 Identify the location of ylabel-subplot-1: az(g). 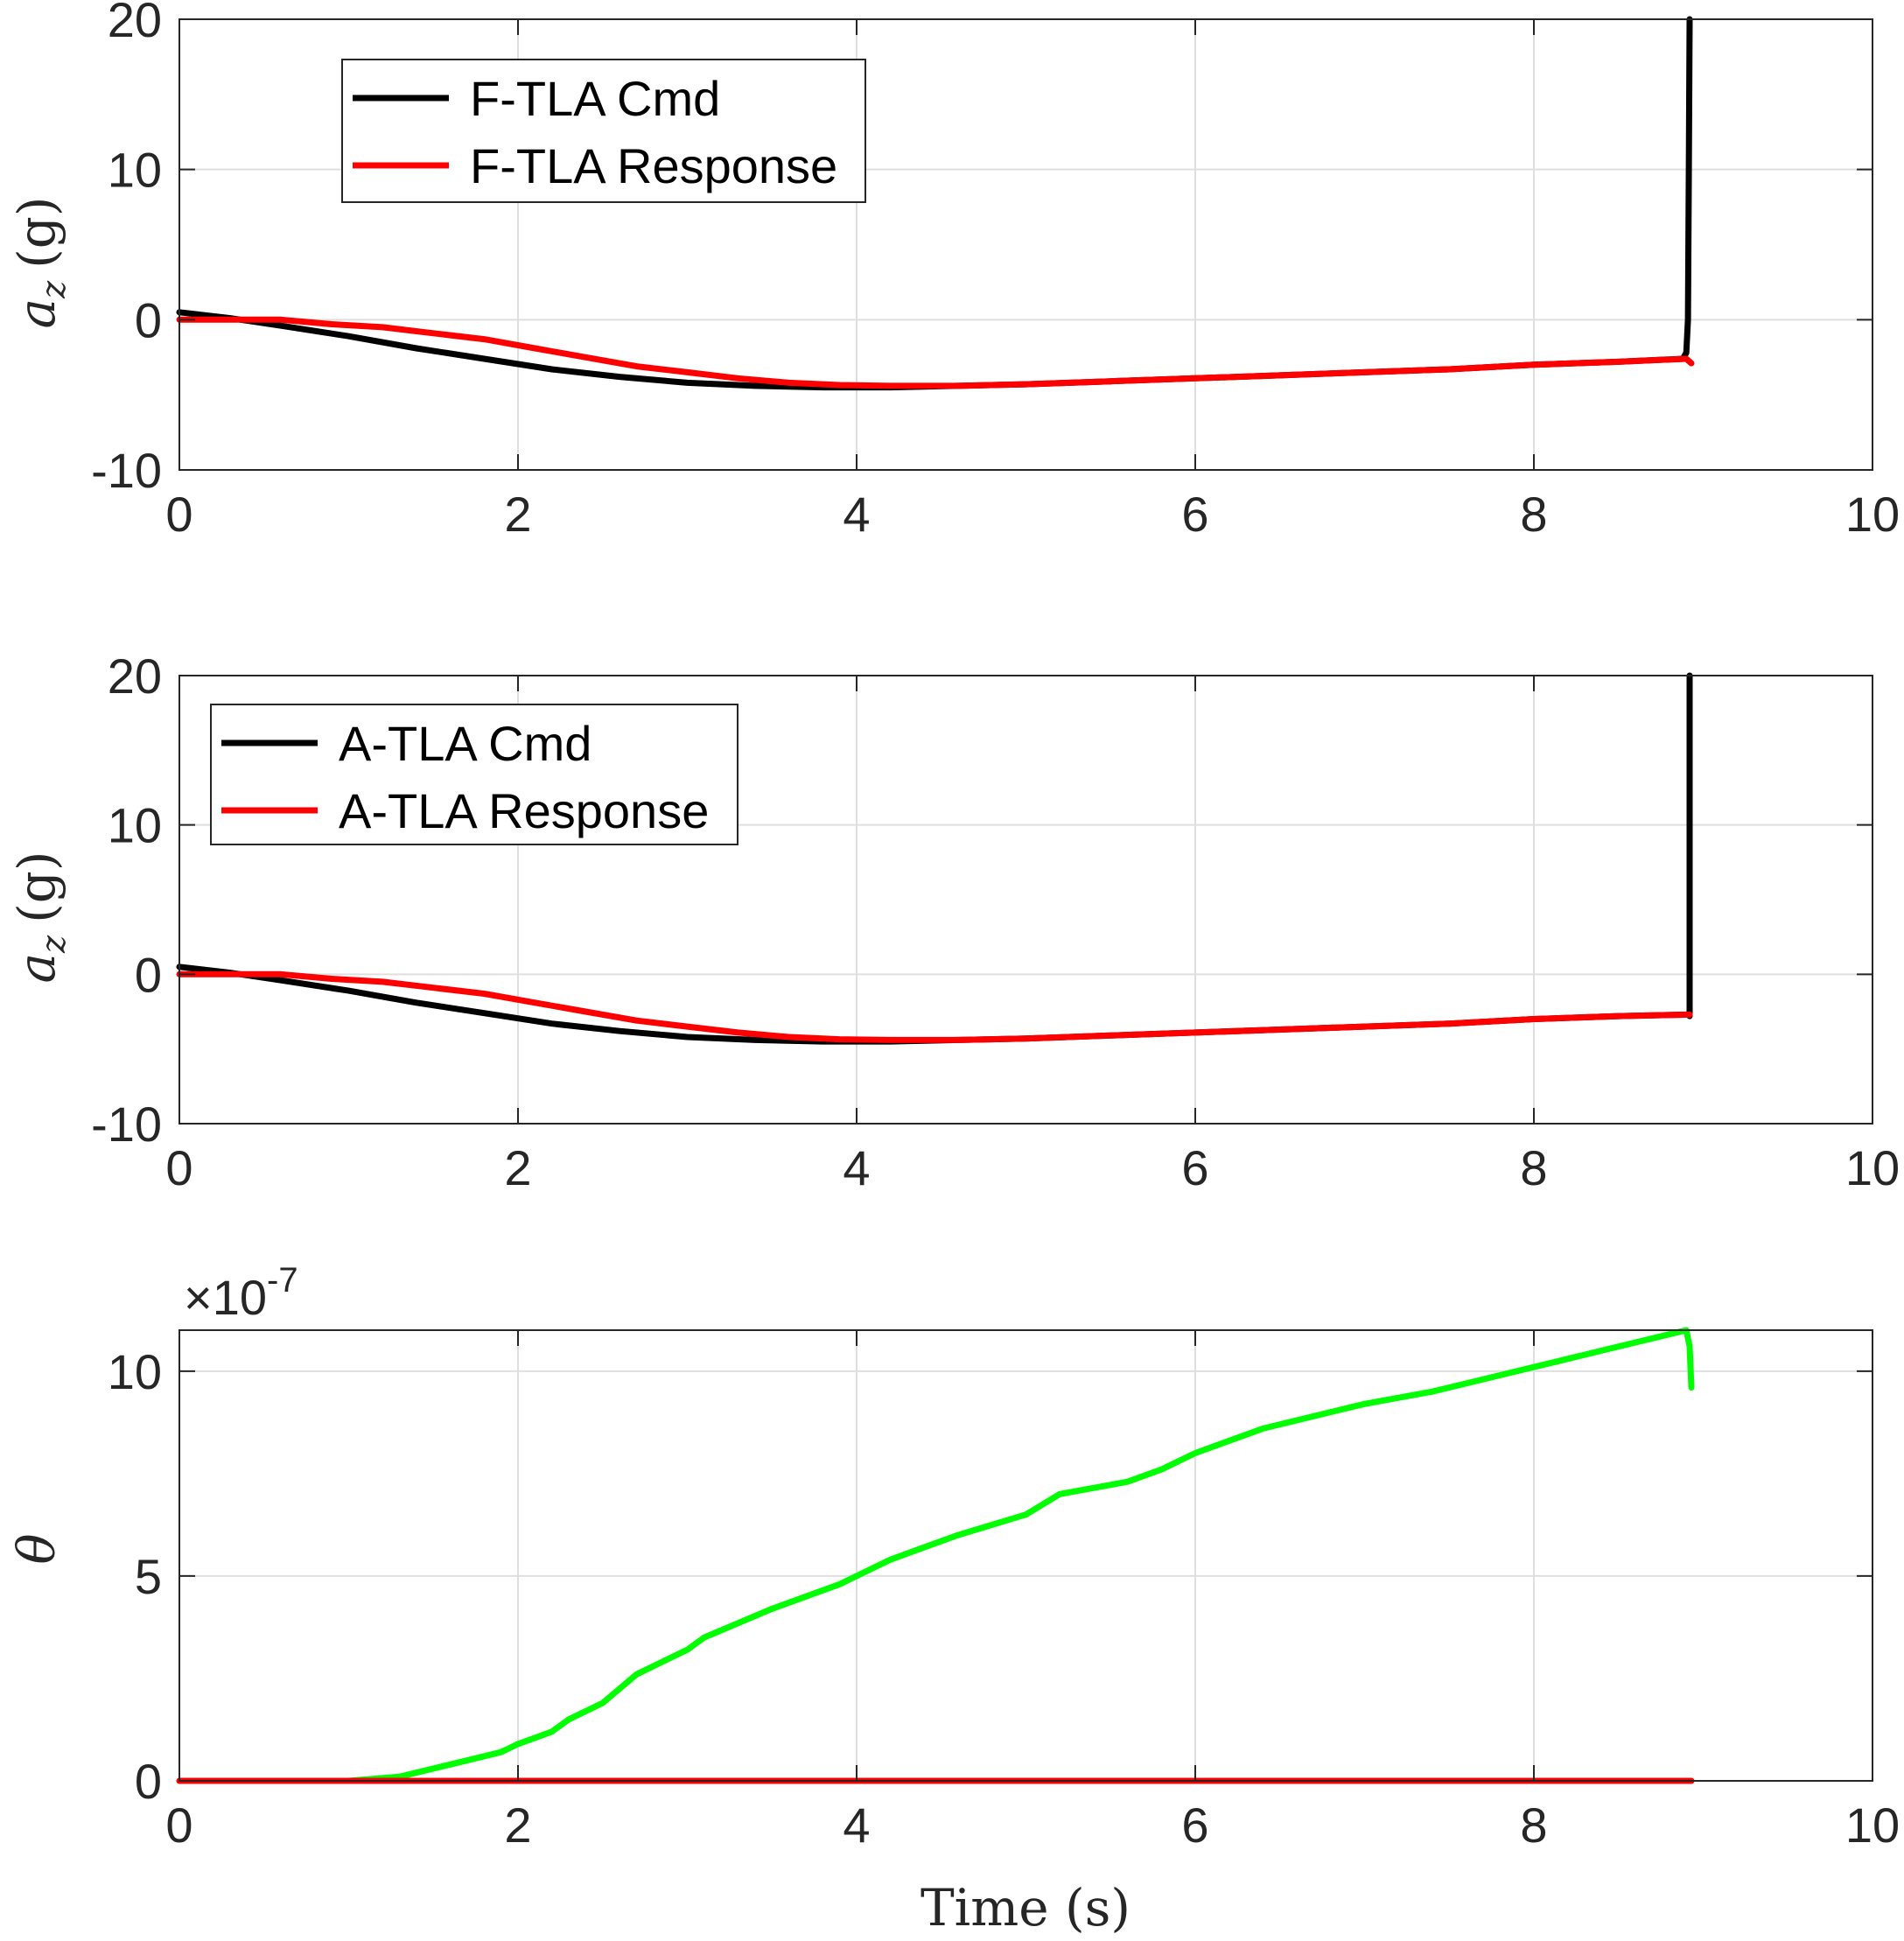
(40, 262).